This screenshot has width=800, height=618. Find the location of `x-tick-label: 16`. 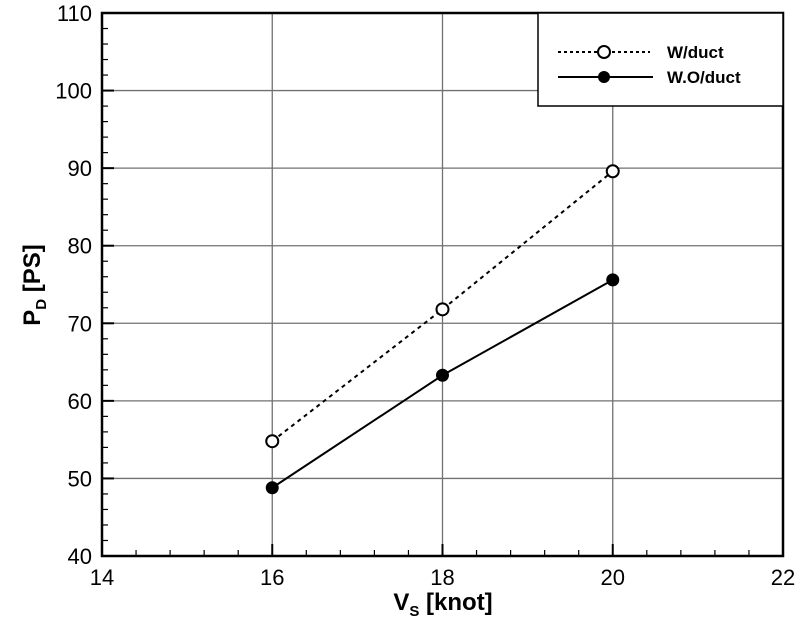

x-tick-label: 16 is located at coordinates (272, 577).